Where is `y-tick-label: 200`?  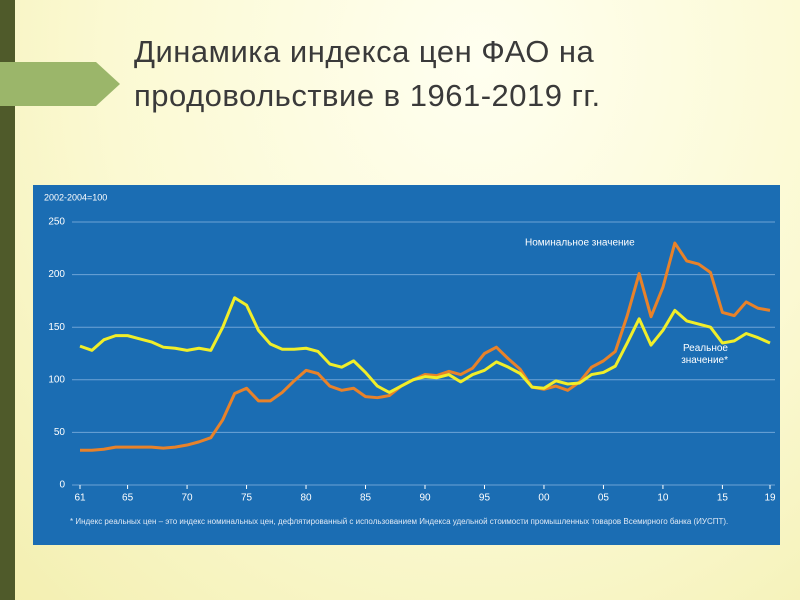
y-tick-label: 200 is located at coordinates (56, 274).